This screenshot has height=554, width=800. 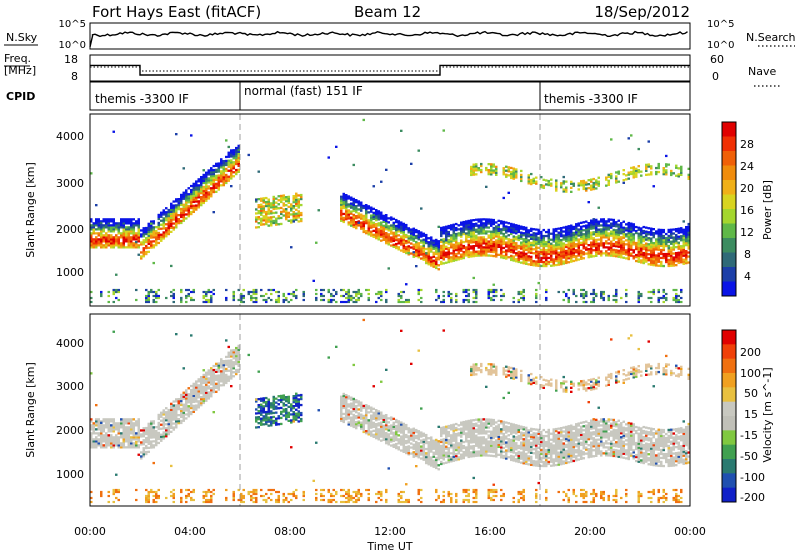 What do you see at coordinates (70, 229) in the screenshot?
I see `power-ytick-2000: 2000` at bounding box center [70, 229].